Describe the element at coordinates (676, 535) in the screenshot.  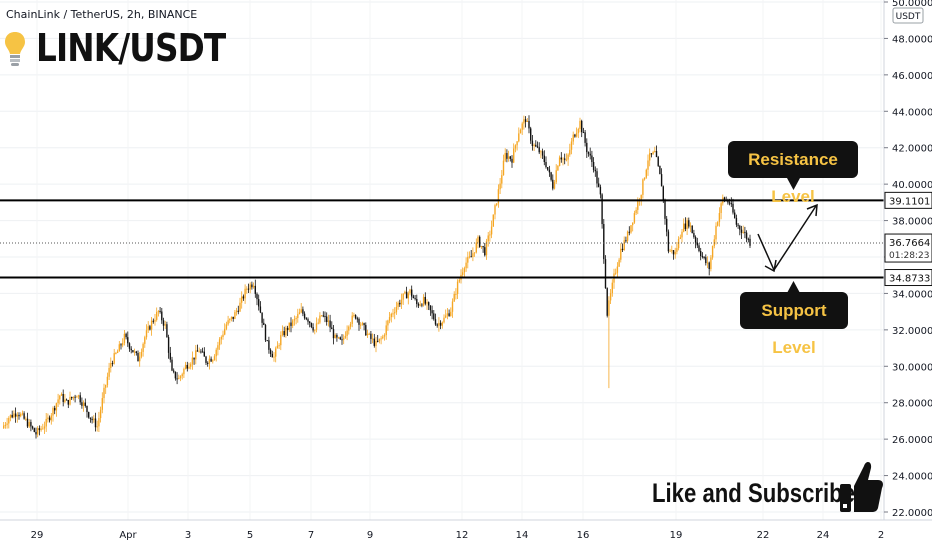
I see `time-tick-label: 19` at that location.